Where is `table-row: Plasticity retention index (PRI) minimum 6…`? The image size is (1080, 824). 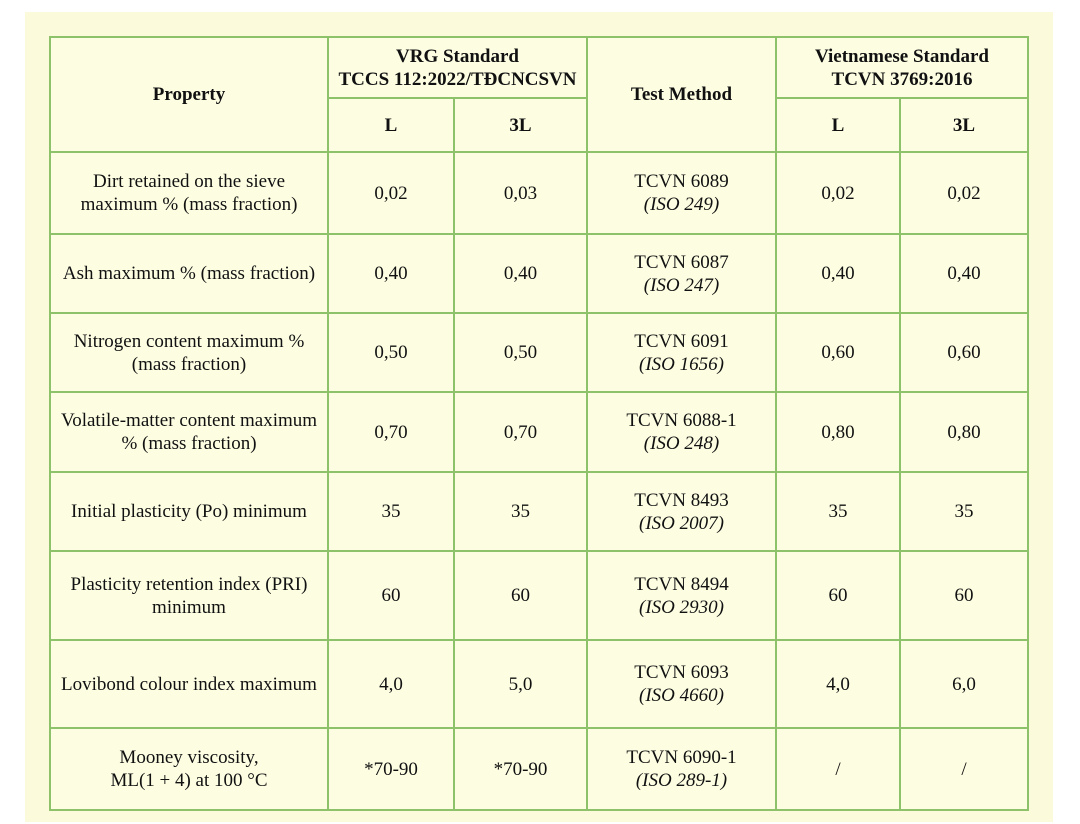 table-row: Plasticity retention index (PRI) minimum 6… is located at coordinates (539, 595).